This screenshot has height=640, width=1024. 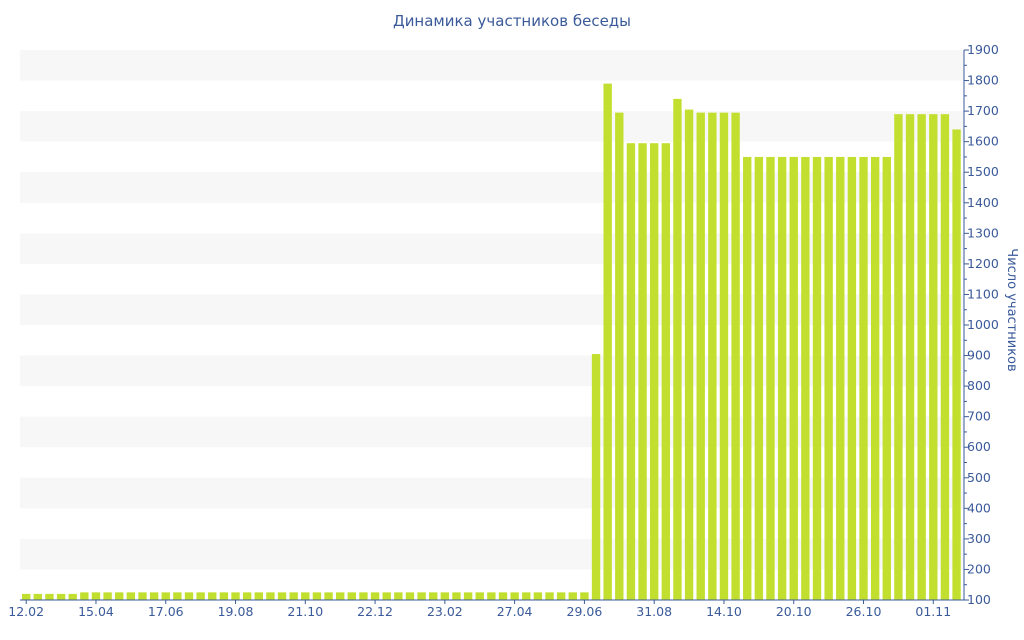 I want to click on y-tick-label: 1400, so click(x=983, y=202).